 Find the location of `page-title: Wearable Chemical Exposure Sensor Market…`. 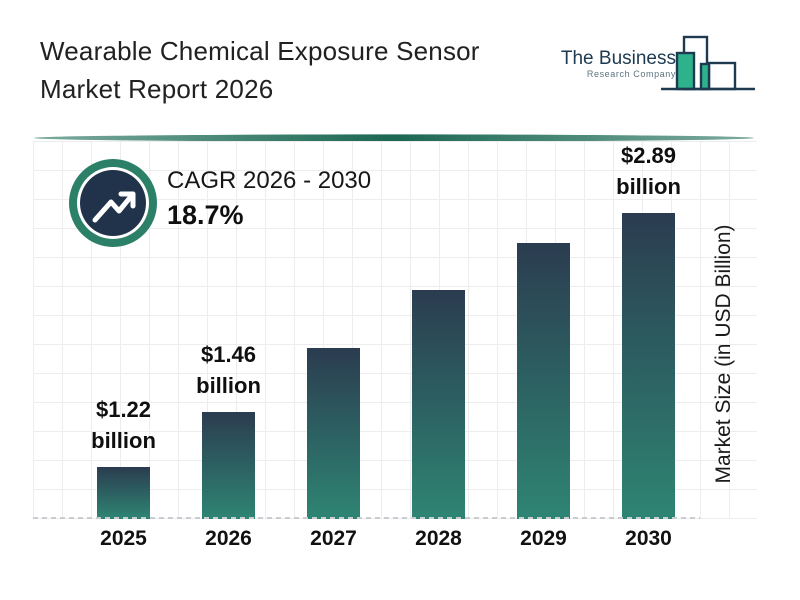

page-title: Wearable Chemical Exposure Sensor Market… is located at coordinates (260, 70).